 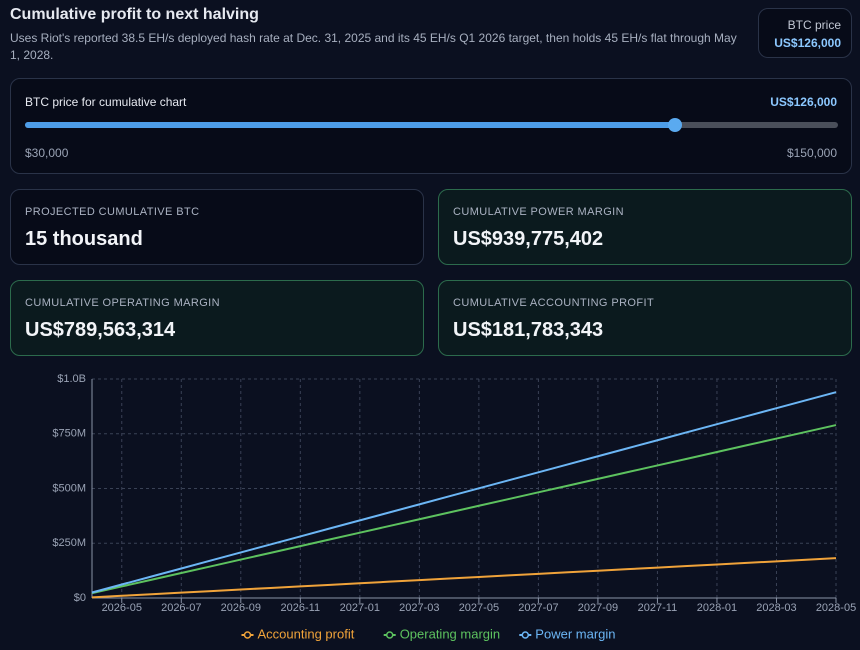 I want to click on y-tick-label: $250M, so click(x=69, y=543).